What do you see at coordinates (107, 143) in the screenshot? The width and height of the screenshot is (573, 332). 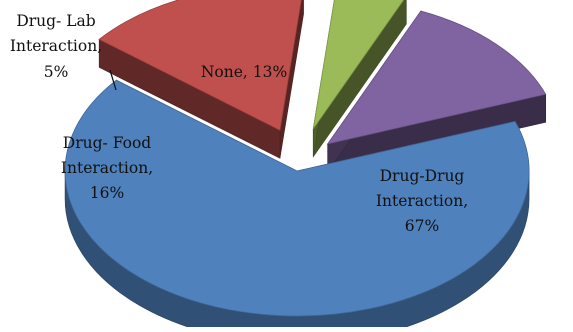 I see `data-label-drug-food-interaction: Drug- Food` at bounding box center [107, 143].